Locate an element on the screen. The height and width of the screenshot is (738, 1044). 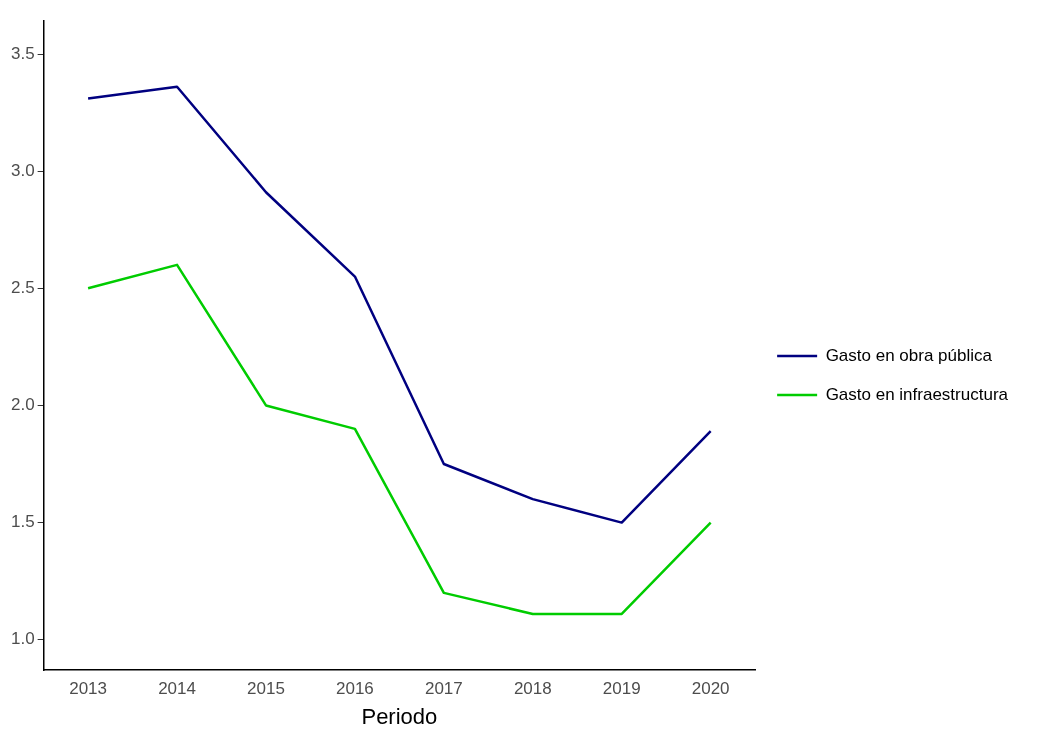
x-tick-label: 2014 is located at coordinates (177, 689).